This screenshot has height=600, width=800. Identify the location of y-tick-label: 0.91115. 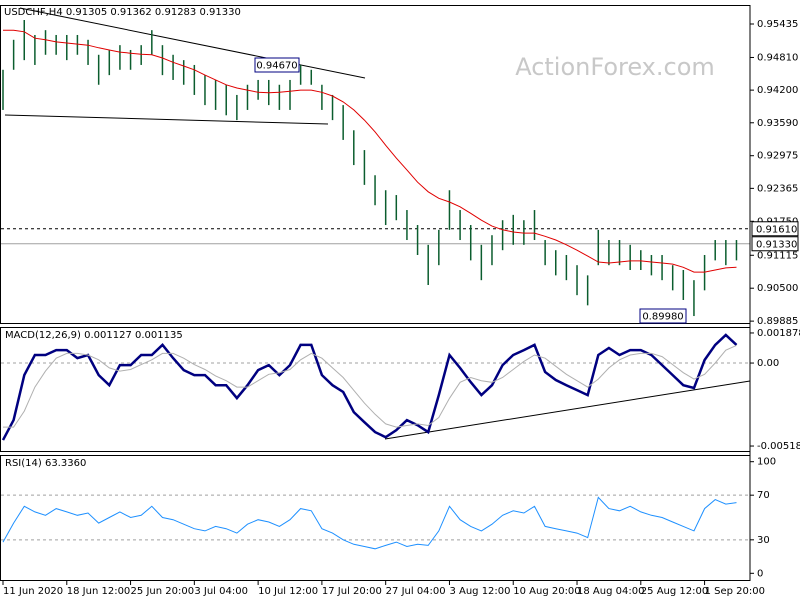
(777, 255).